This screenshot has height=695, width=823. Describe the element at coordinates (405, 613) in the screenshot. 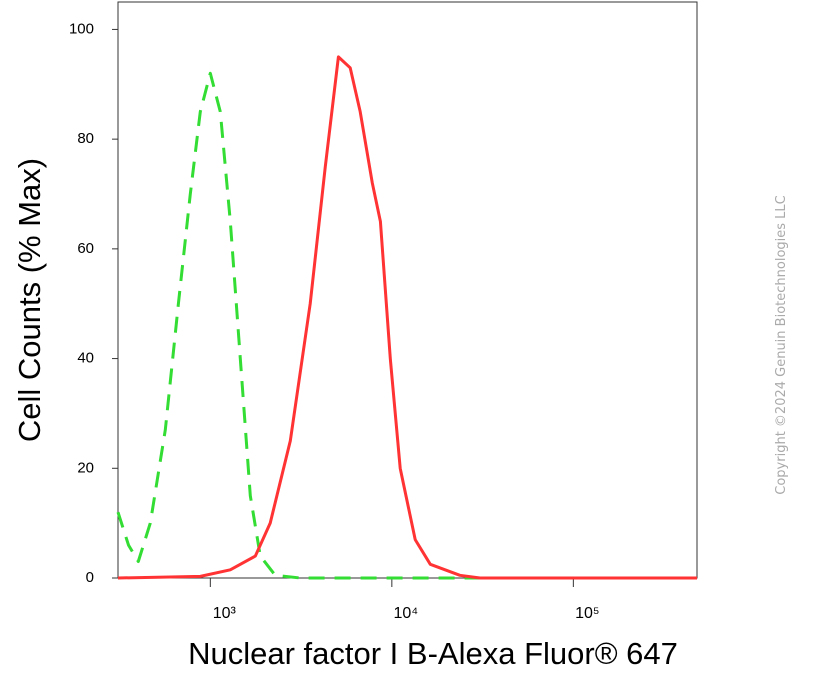

I see `x-tick-label: 10⁴` at that location.